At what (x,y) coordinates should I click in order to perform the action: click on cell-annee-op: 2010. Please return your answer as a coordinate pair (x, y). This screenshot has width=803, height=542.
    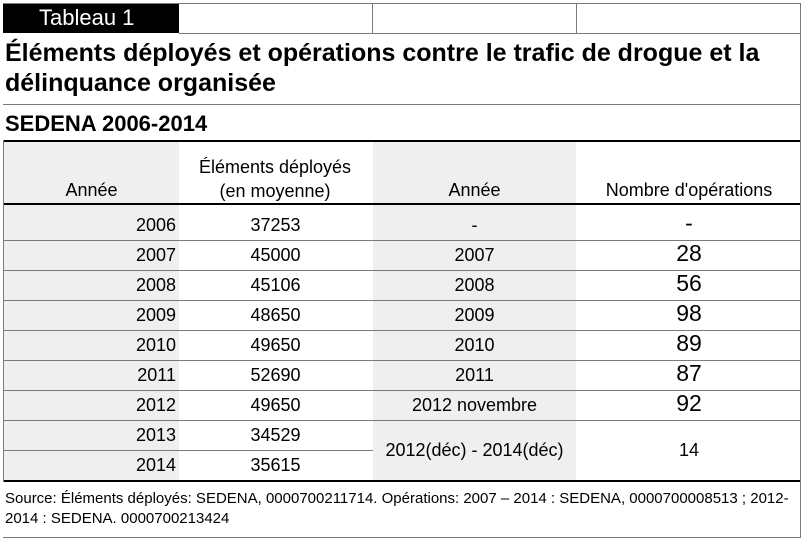
    Looking at the image, I should click on (474, 345).